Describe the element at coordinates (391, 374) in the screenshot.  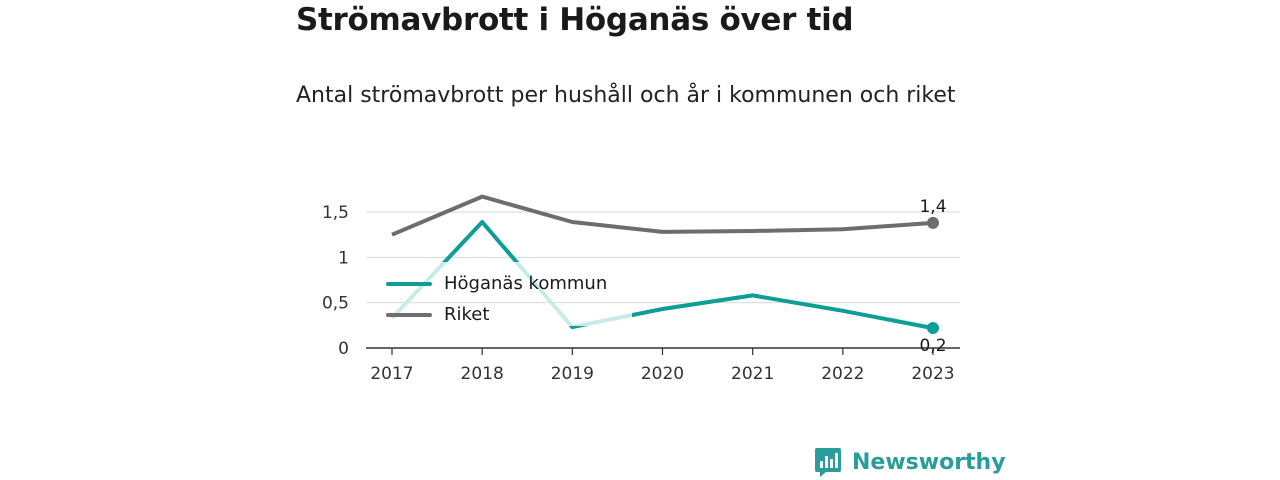
I see `x-tick-label: 2017` at that location.